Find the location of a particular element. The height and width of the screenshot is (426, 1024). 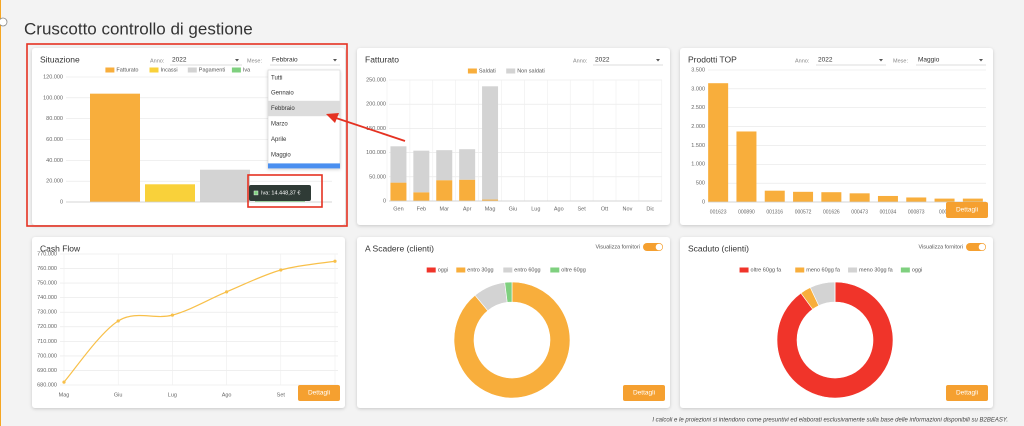

x-tick-label: 001626 is located at coordinates (831, 212).